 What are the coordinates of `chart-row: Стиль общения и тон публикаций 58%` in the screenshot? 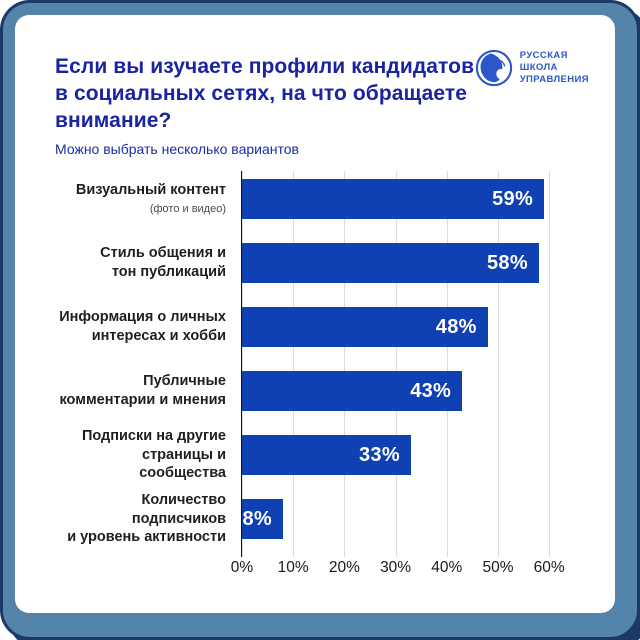 It's located at (320, 263).